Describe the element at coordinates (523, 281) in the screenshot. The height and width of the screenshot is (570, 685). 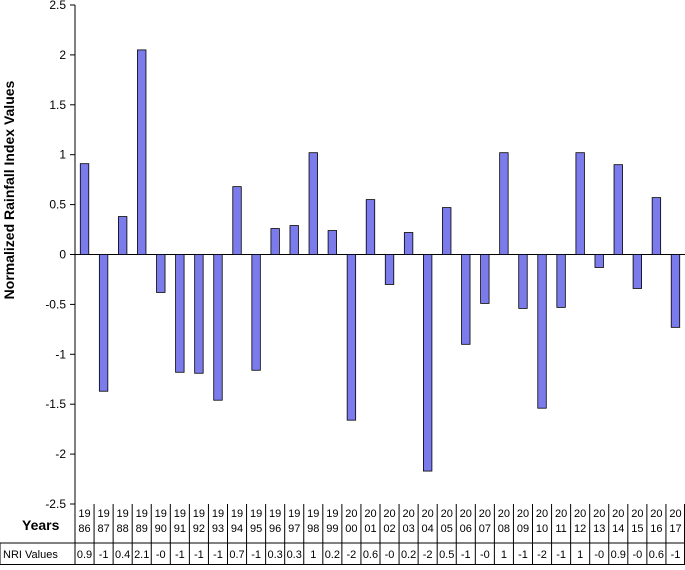
I see `bar-2009` at that location.